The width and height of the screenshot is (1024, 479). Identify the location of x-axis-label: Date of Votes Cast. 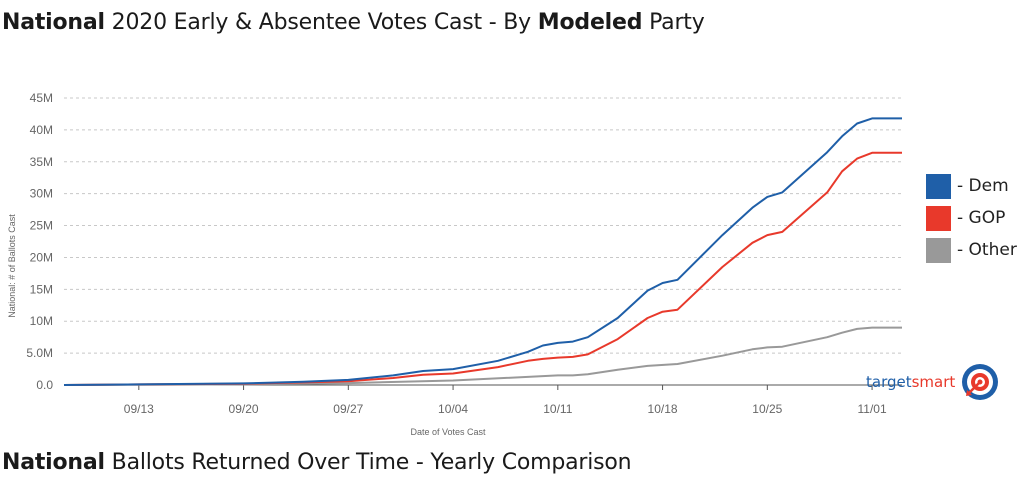
(448, 432).